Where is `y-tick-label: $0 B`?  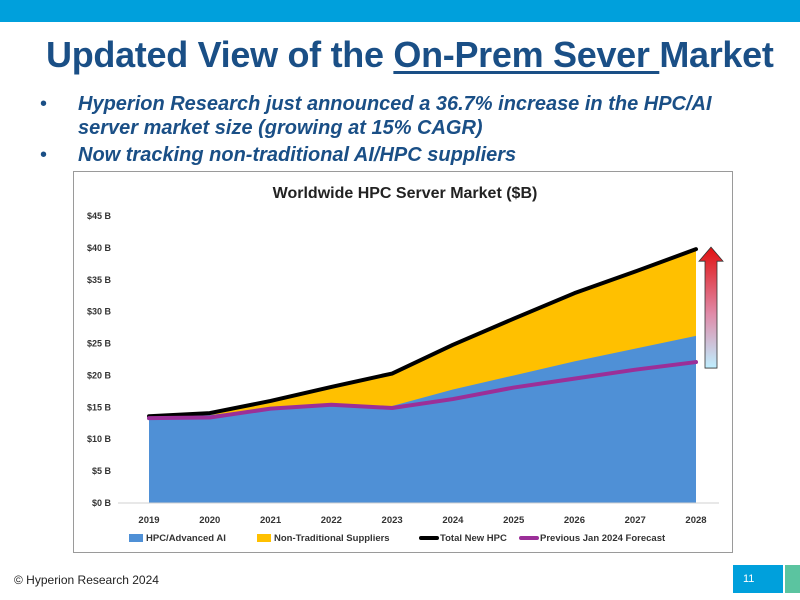 y-tick-label: $0 B is located at coordinates (102, 503).